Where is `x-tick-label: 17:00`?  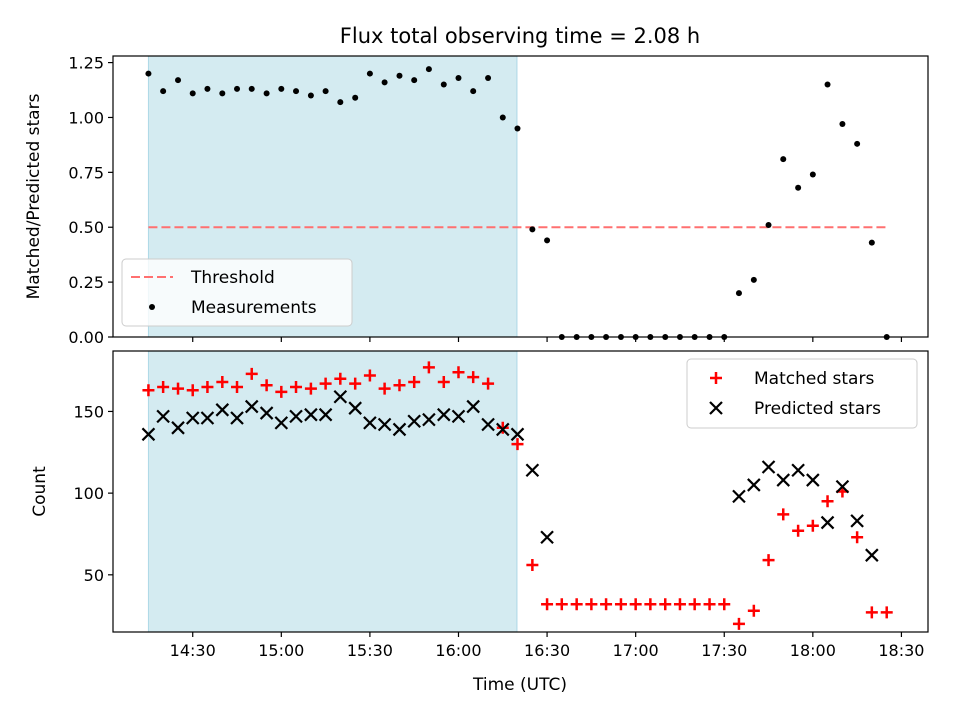
x-tick-label: 17:00 is located at coordinates (636, 650).